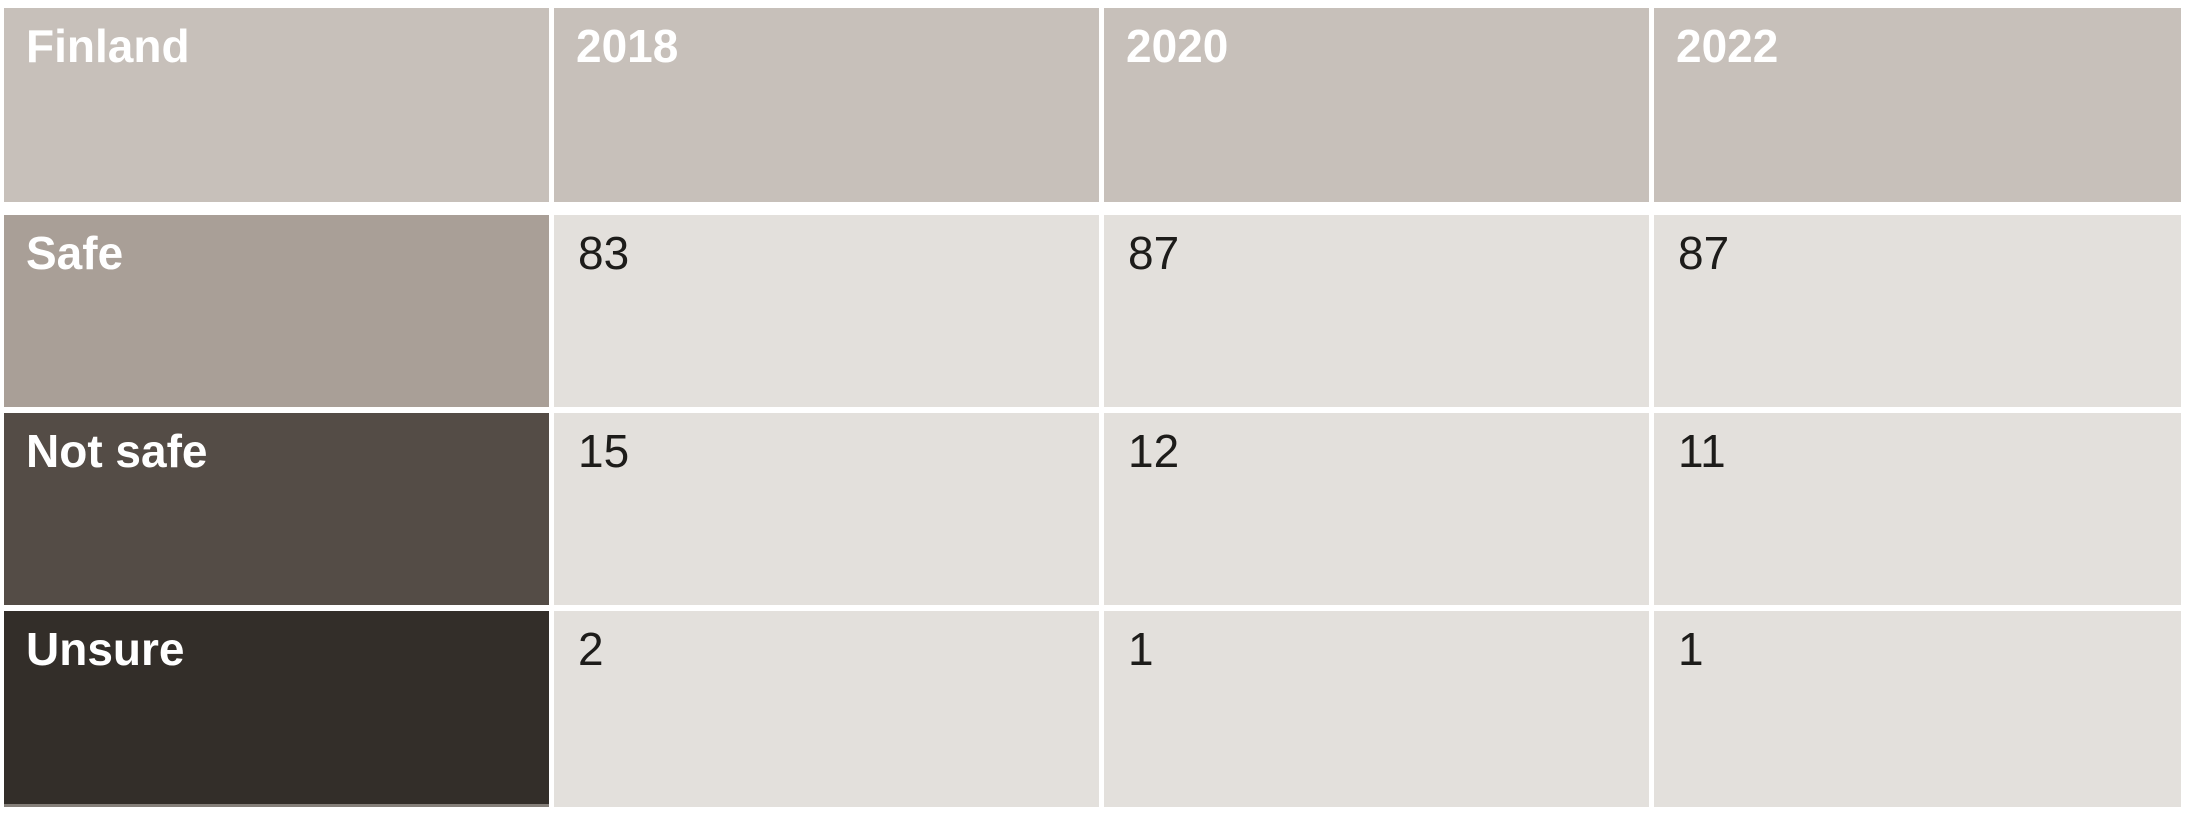  Describe the element at coordinates (826, 105) in the screenshot. I see `column-header-2018: 2018` at that location.